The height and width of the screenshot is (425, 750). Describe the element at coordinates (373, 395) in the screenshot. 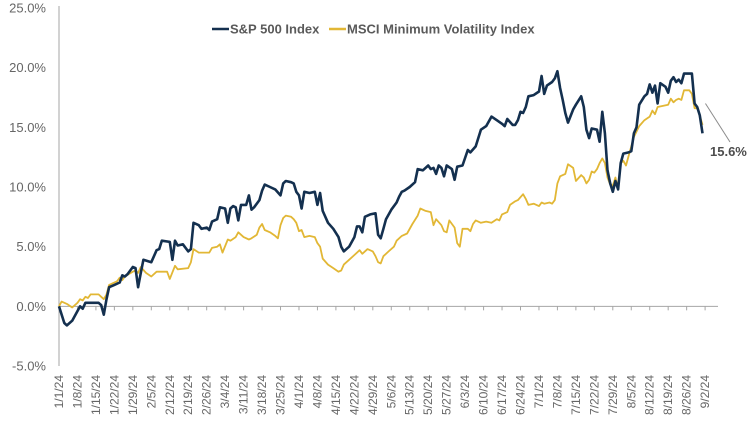

I see `x-tick-label: 4/29/24` at that location.